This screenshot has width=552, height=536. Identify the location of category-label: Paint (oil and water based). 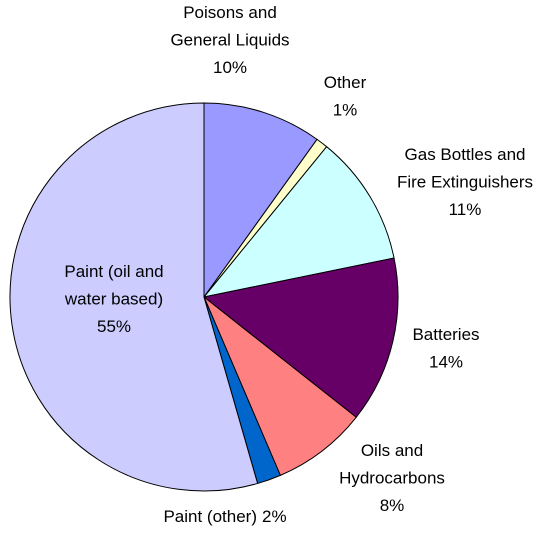
(114, 285).